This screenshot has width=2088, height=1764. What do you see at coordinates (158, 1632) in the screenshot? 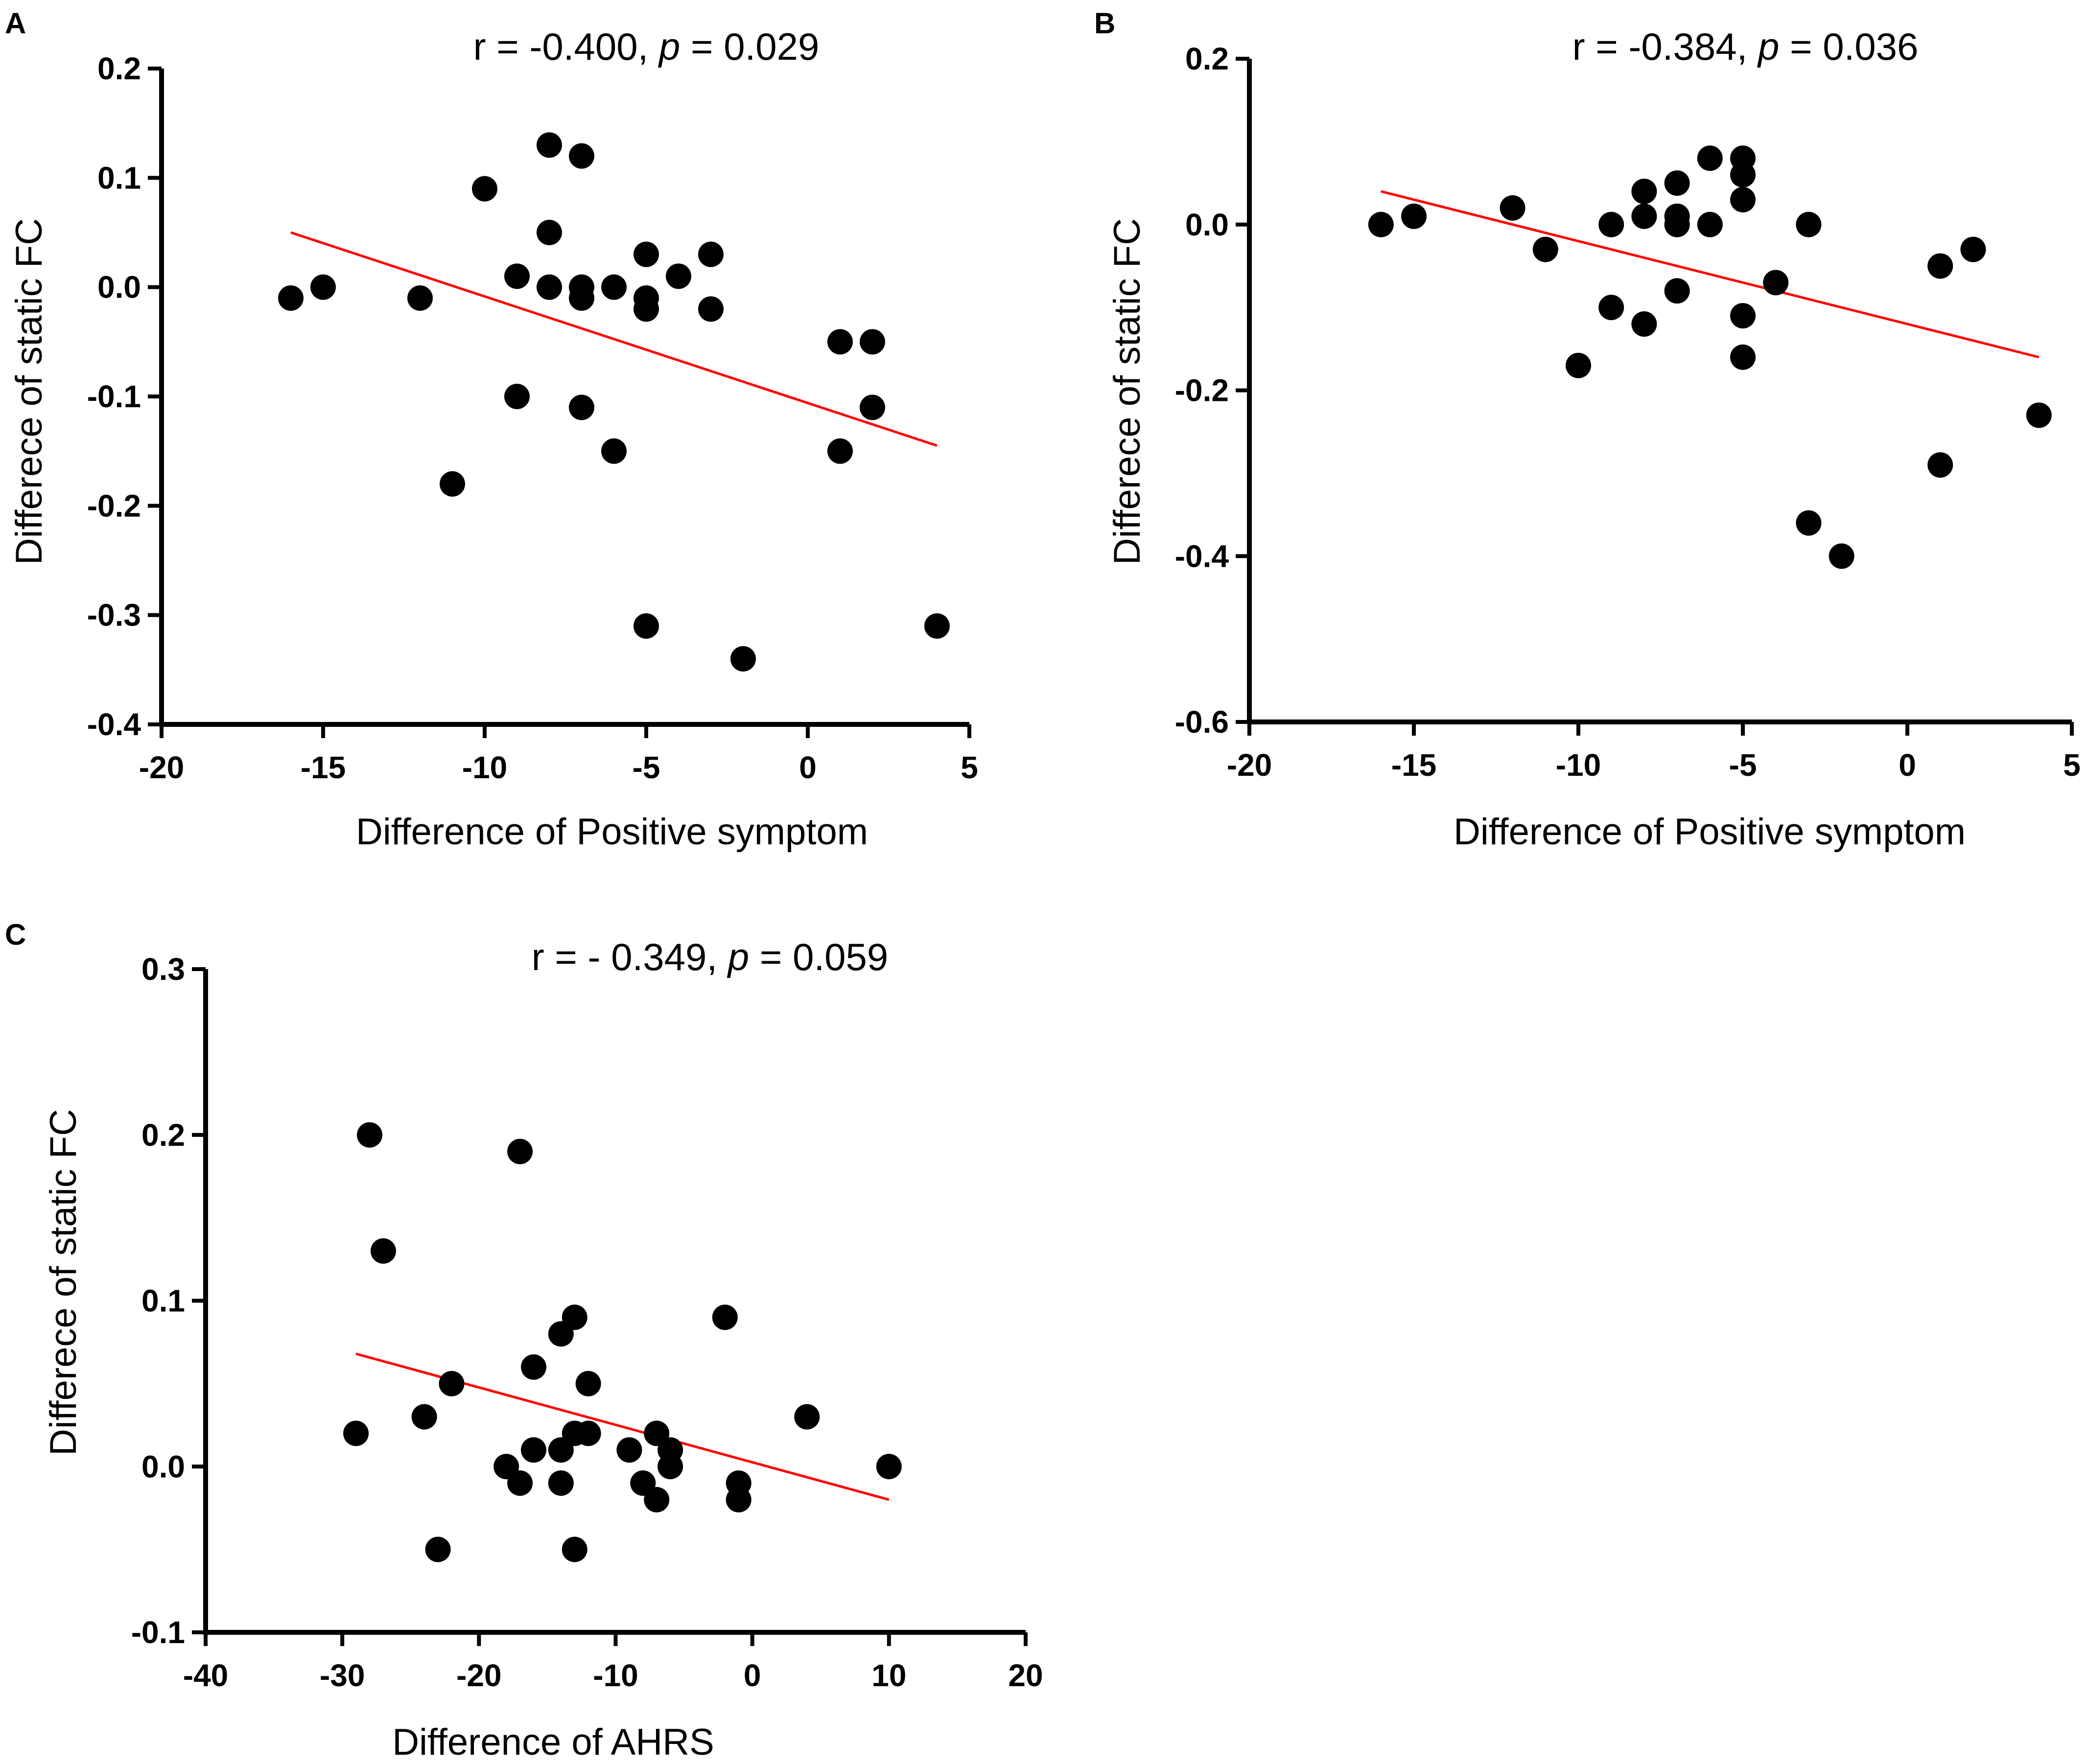
I see `y-tick-label: -0.1` at bounding box center [158, 1632].